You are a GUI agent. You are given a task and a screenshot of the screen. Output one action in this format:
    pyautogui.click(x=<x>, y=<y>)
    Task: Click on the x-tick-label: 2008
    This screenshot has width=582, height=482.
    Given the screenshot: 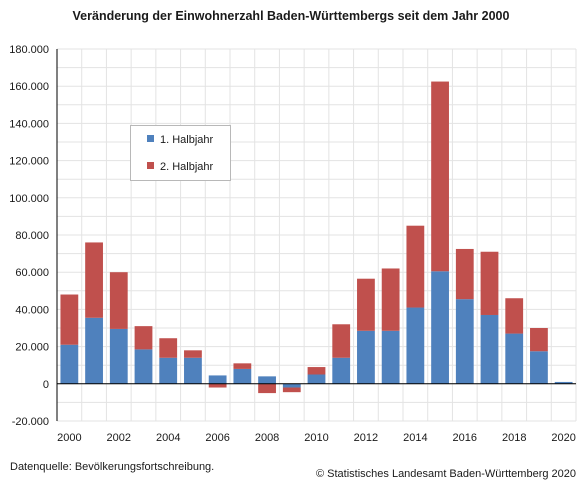 What is the action you would take?
    pyautogui.click(x=267, y=438)
    